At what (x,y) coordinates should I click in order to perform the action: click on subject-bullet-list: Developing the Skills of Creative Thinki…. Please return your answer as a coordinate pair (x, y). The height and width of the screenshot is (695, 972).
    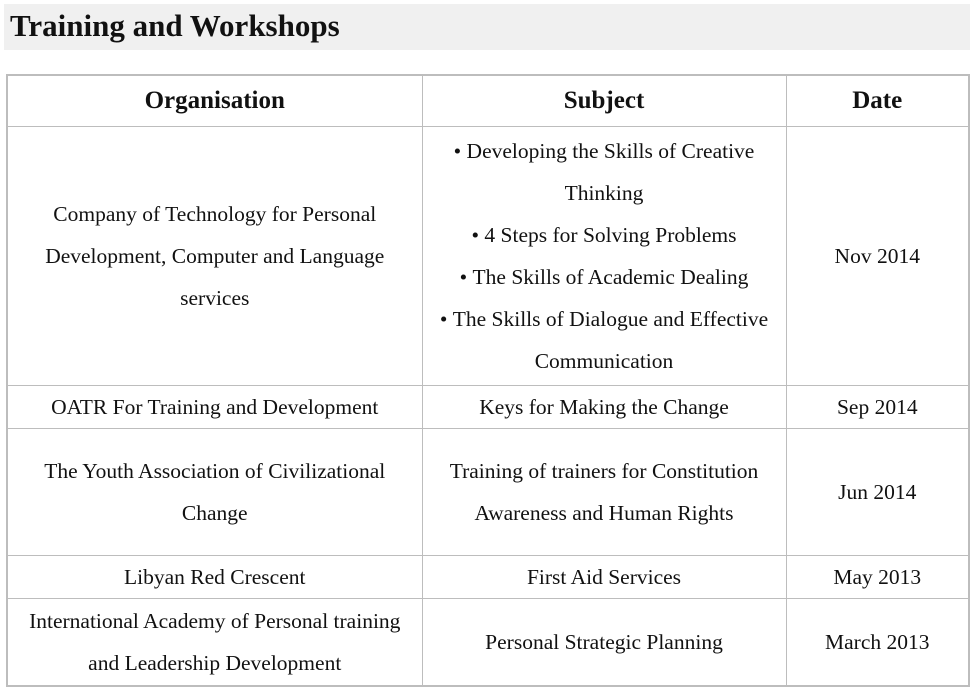
    Looking at the image, I should click on (604, 256).